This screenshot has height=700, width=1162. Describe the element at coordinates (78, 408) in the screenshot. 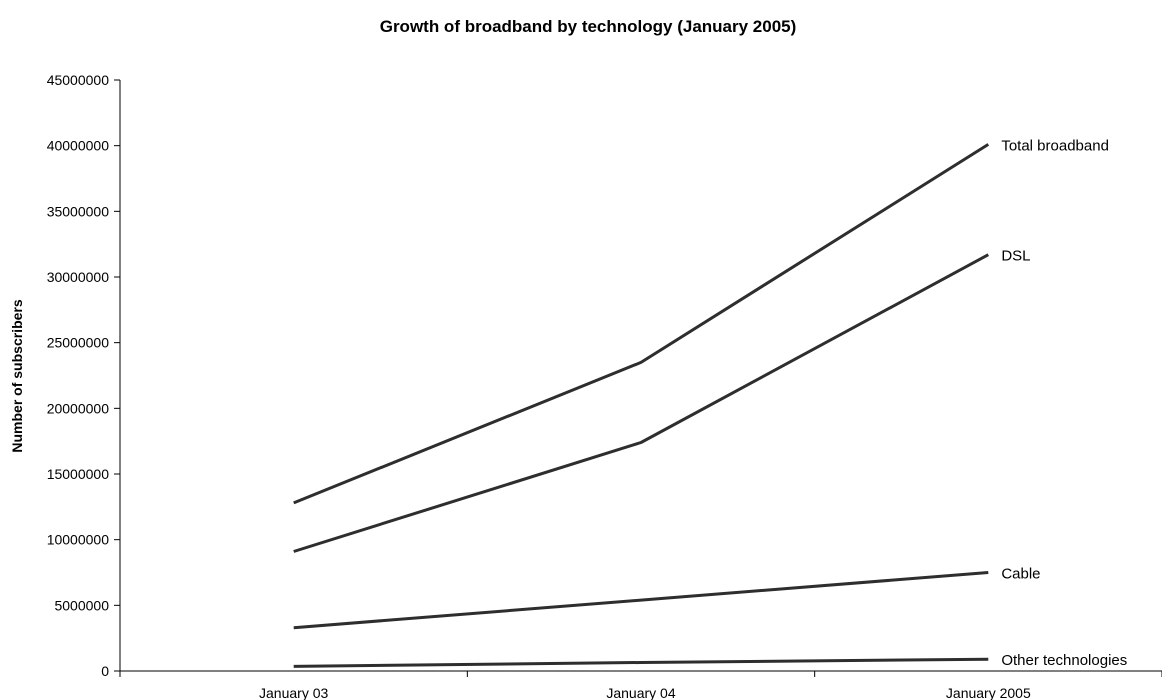

I see `y-tick-label: 20000000` at that location.